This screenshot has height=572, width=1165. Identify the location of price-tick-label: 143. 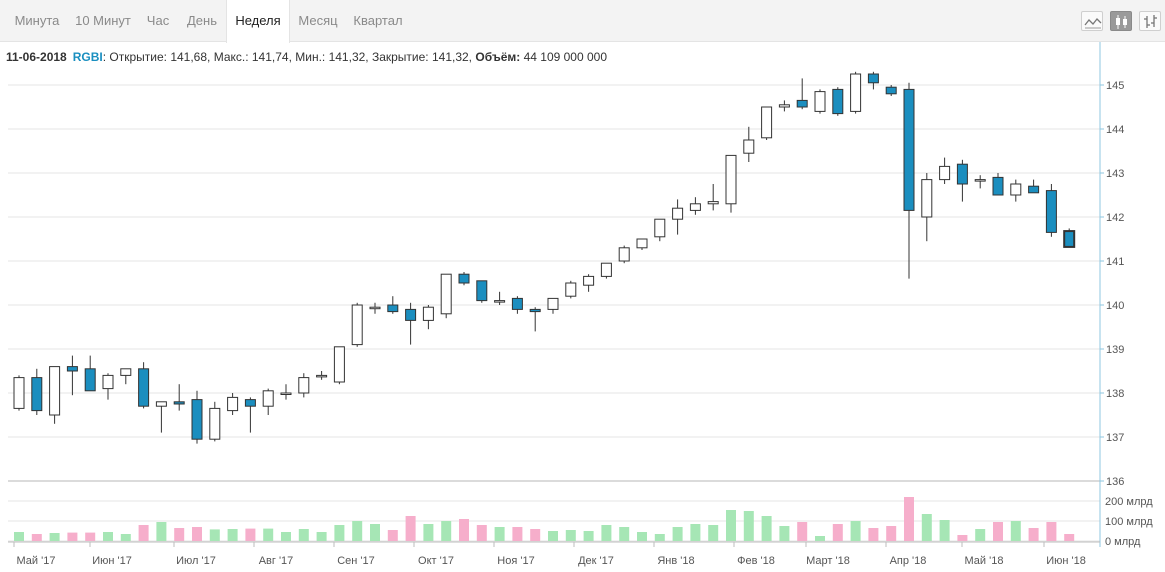
(1115, 174).